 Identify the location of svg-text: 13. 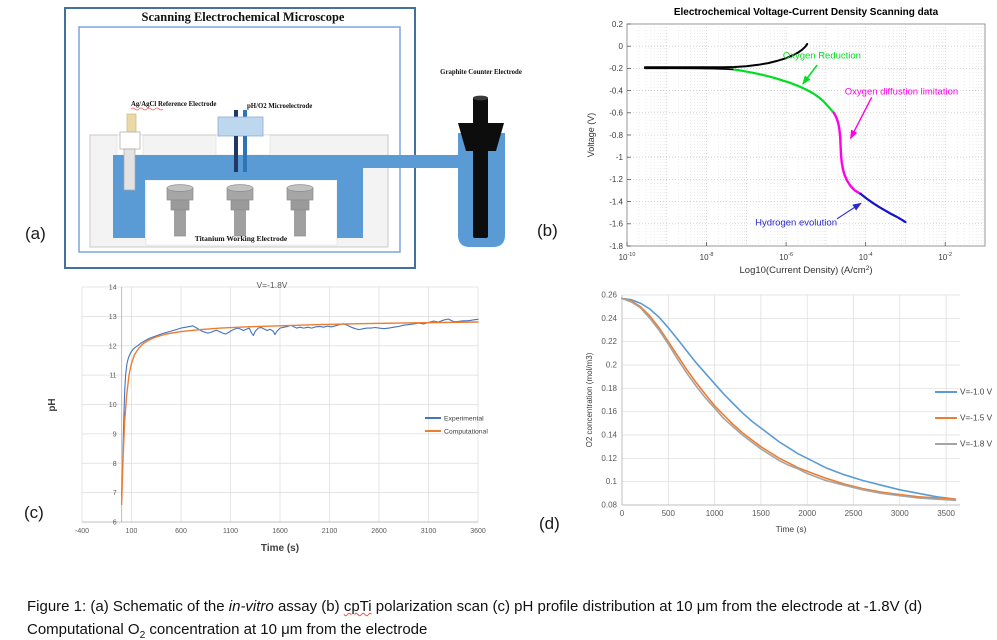
(113, 317).